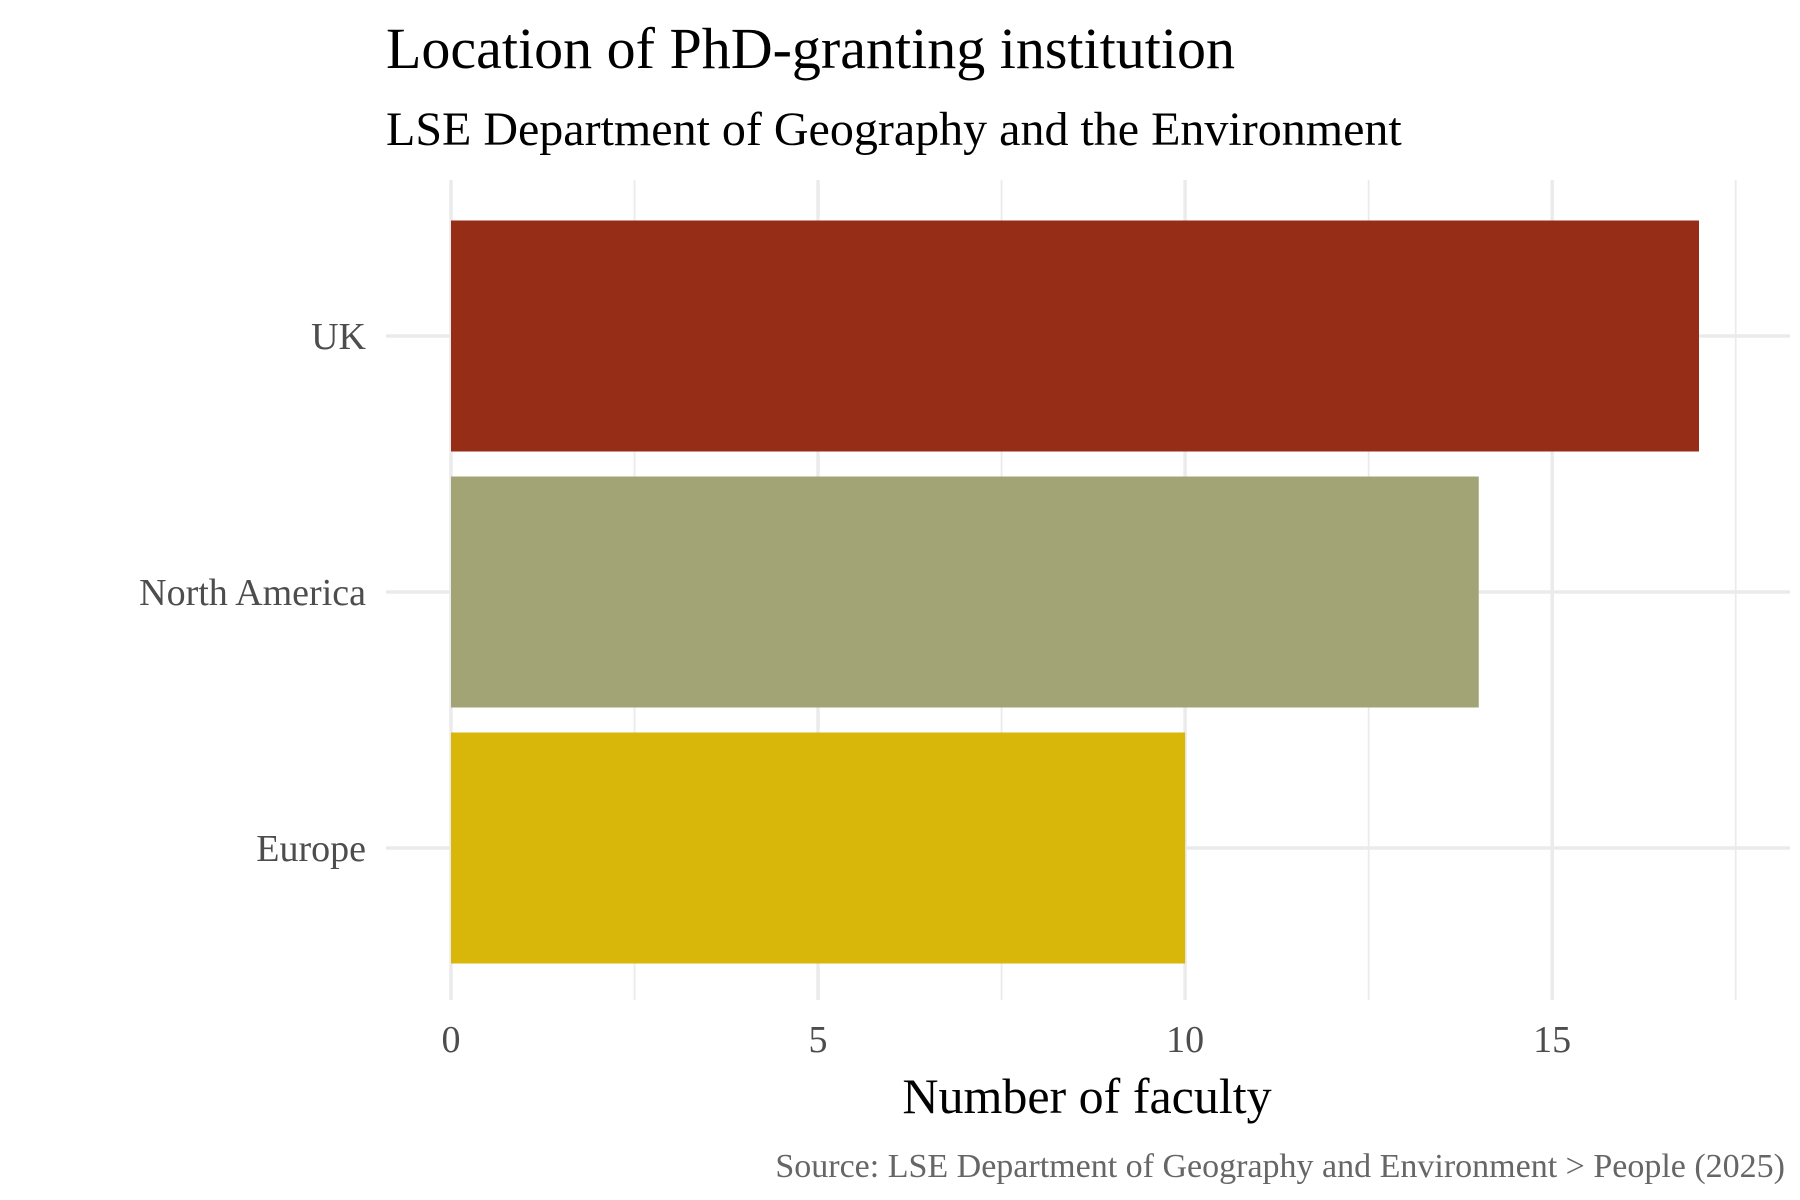 Image resolution: width=1800 pixels, height=1200 pixels. What do you see at coordinates (451, 1040) in the screenshot?
I see `x-tick-label: 0` at bounding box center [451, 1040].